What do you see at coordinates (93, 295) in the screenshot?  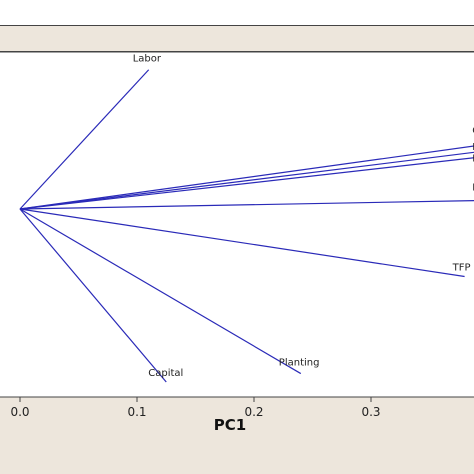 I see `vector-line-capital` at bounding box center [93, 295].